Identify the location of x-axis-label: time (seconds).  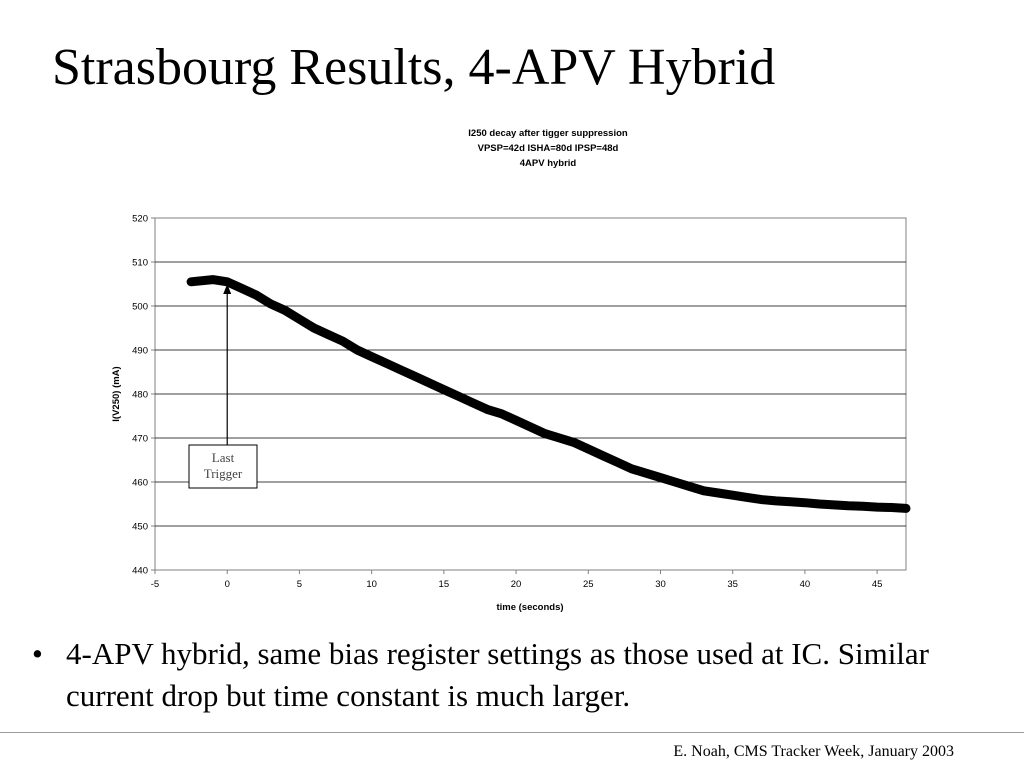
(529, 607).